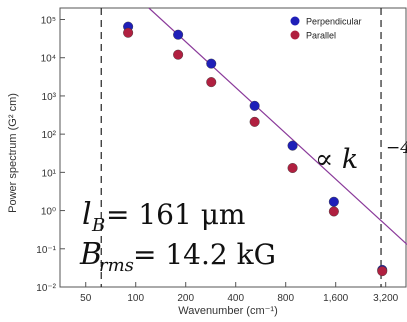 Image resolution: width=407 pixels, height=322 pixels. What do you see at coordinates (385, 298) in the screenshot?
I see `x-tick-label: 3,200` at bounding box center [385, 298].